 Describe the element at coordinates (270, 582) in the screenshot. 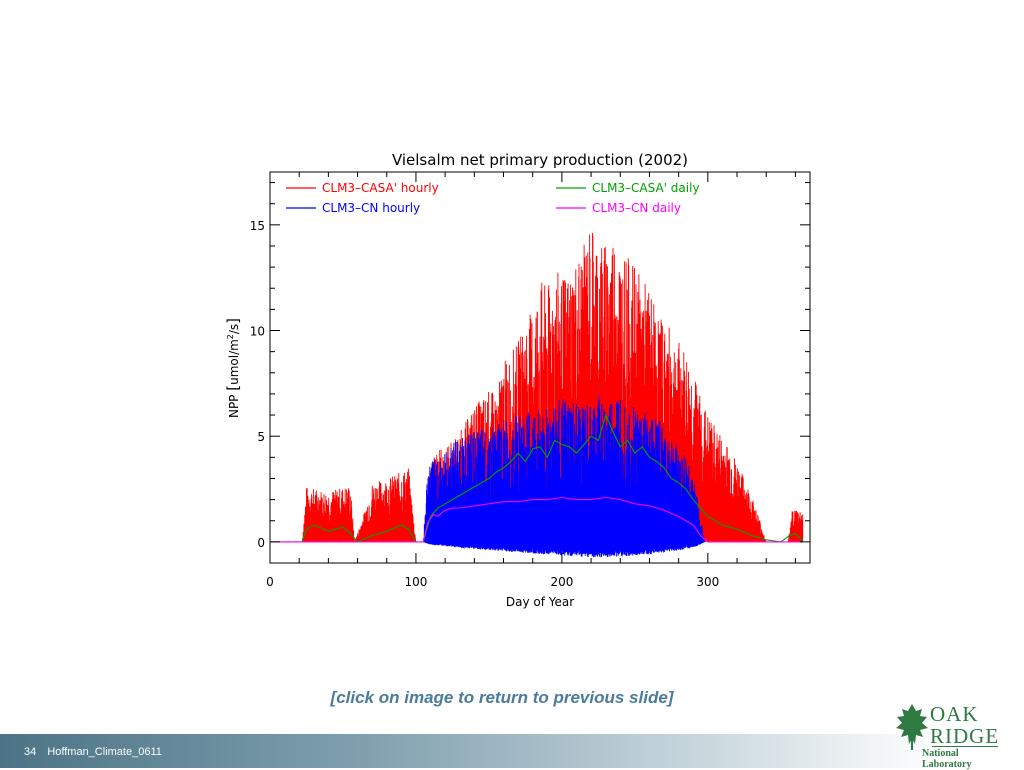

I see `x-tick-label: 0` at that location.